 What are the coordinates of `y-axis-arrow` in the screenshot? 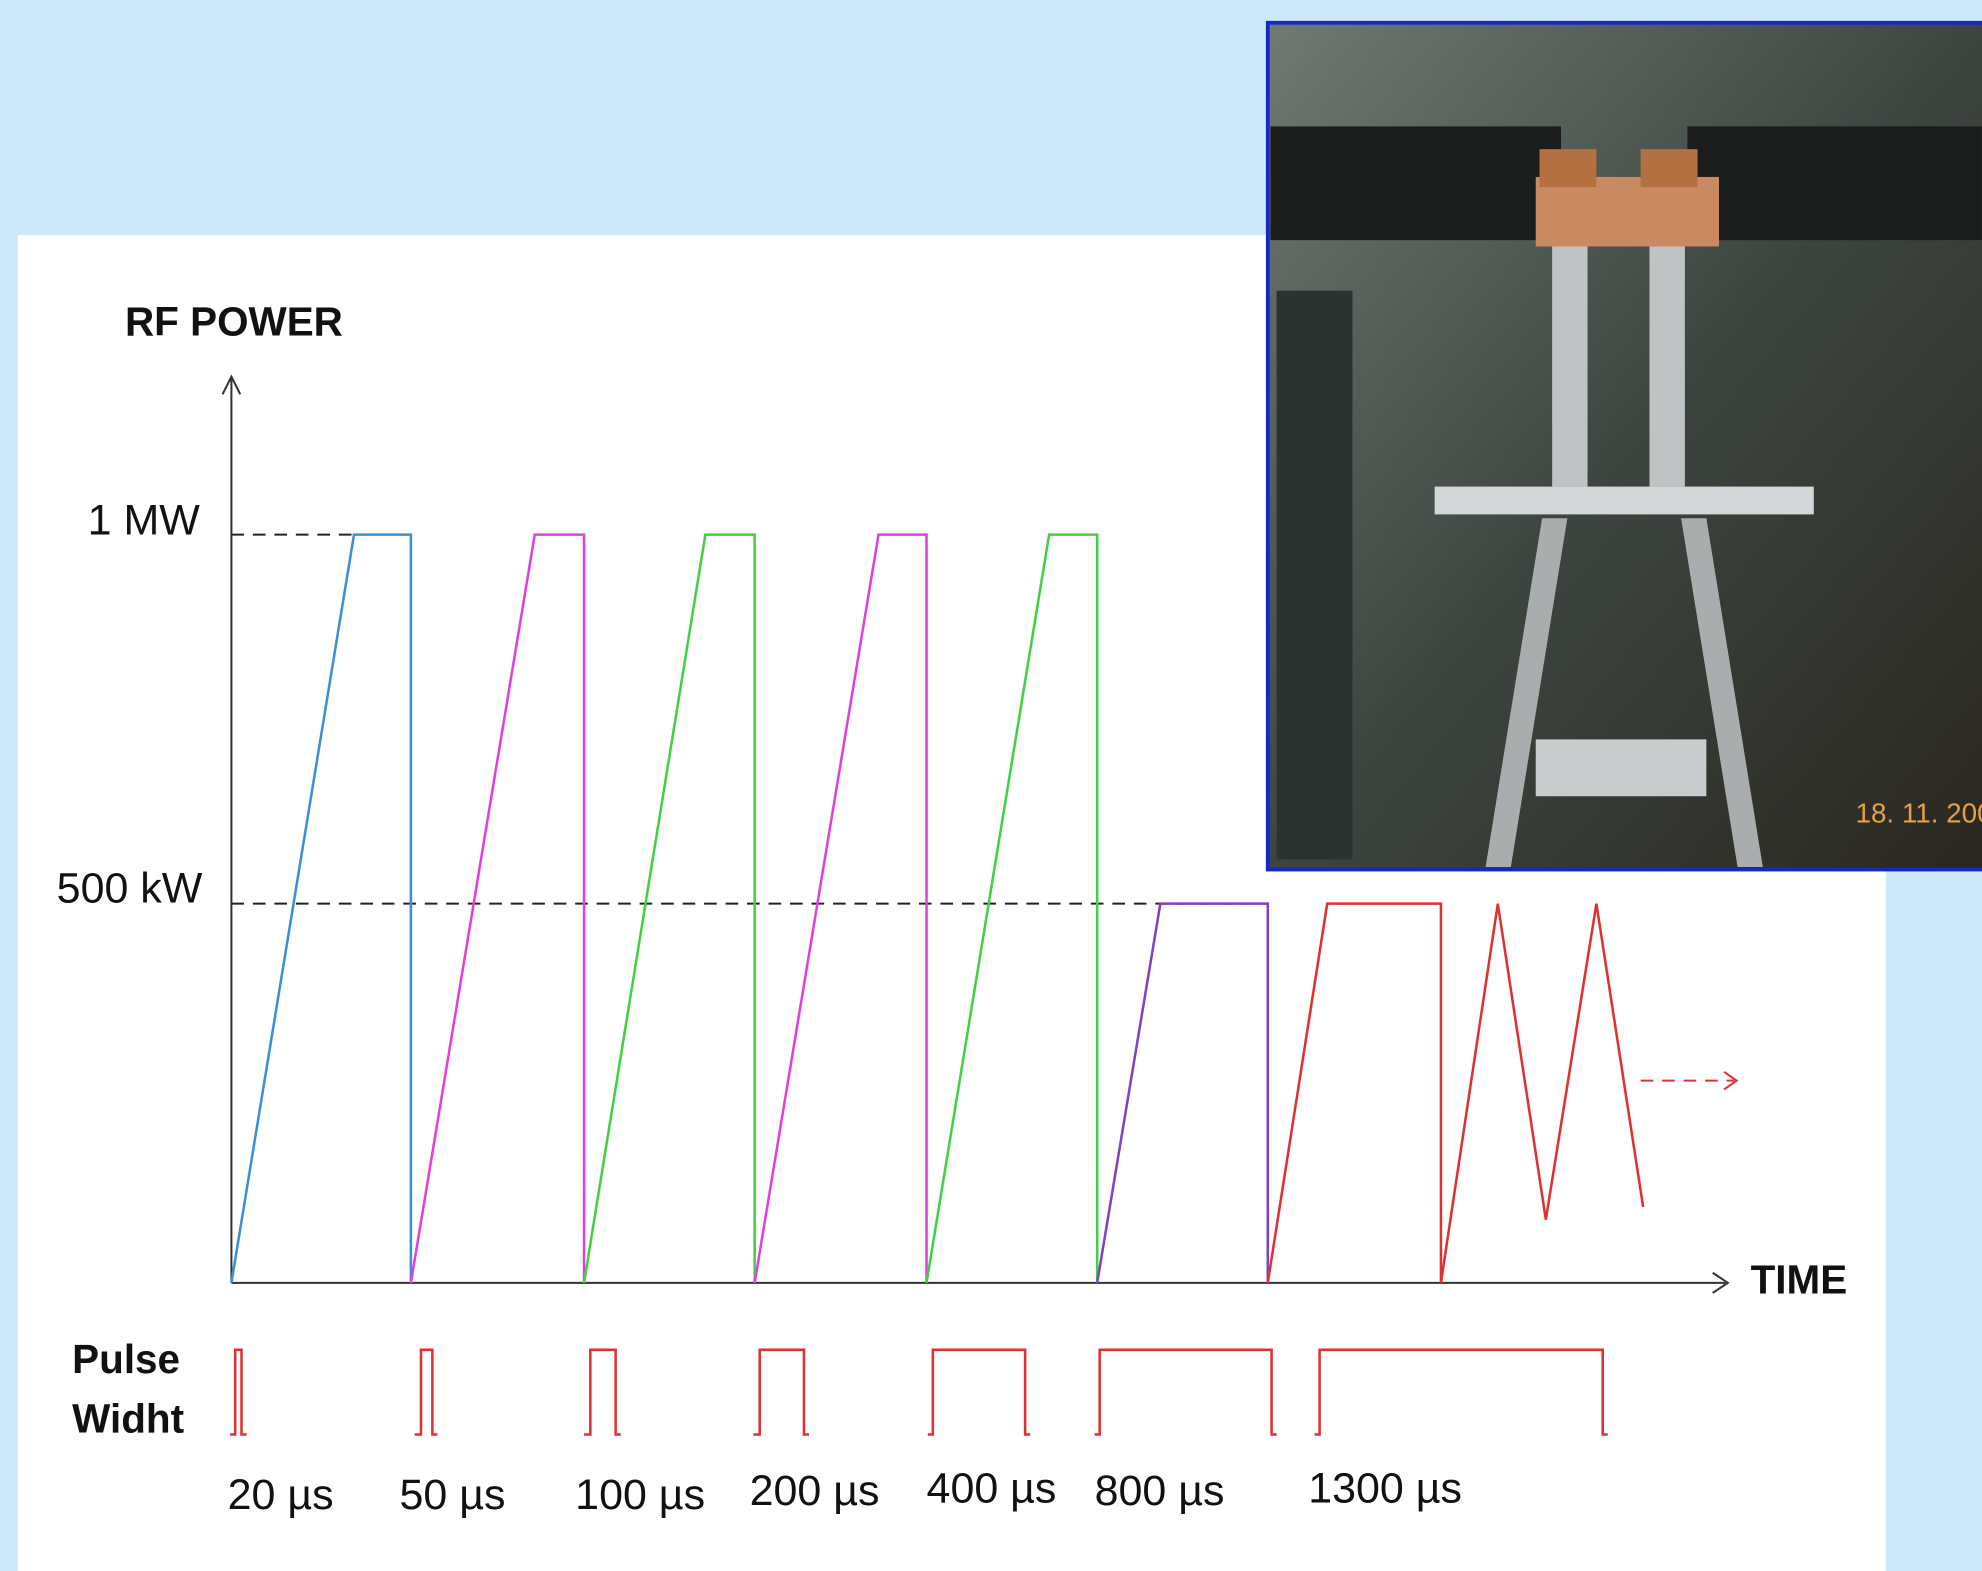 It's located at (231, 384).